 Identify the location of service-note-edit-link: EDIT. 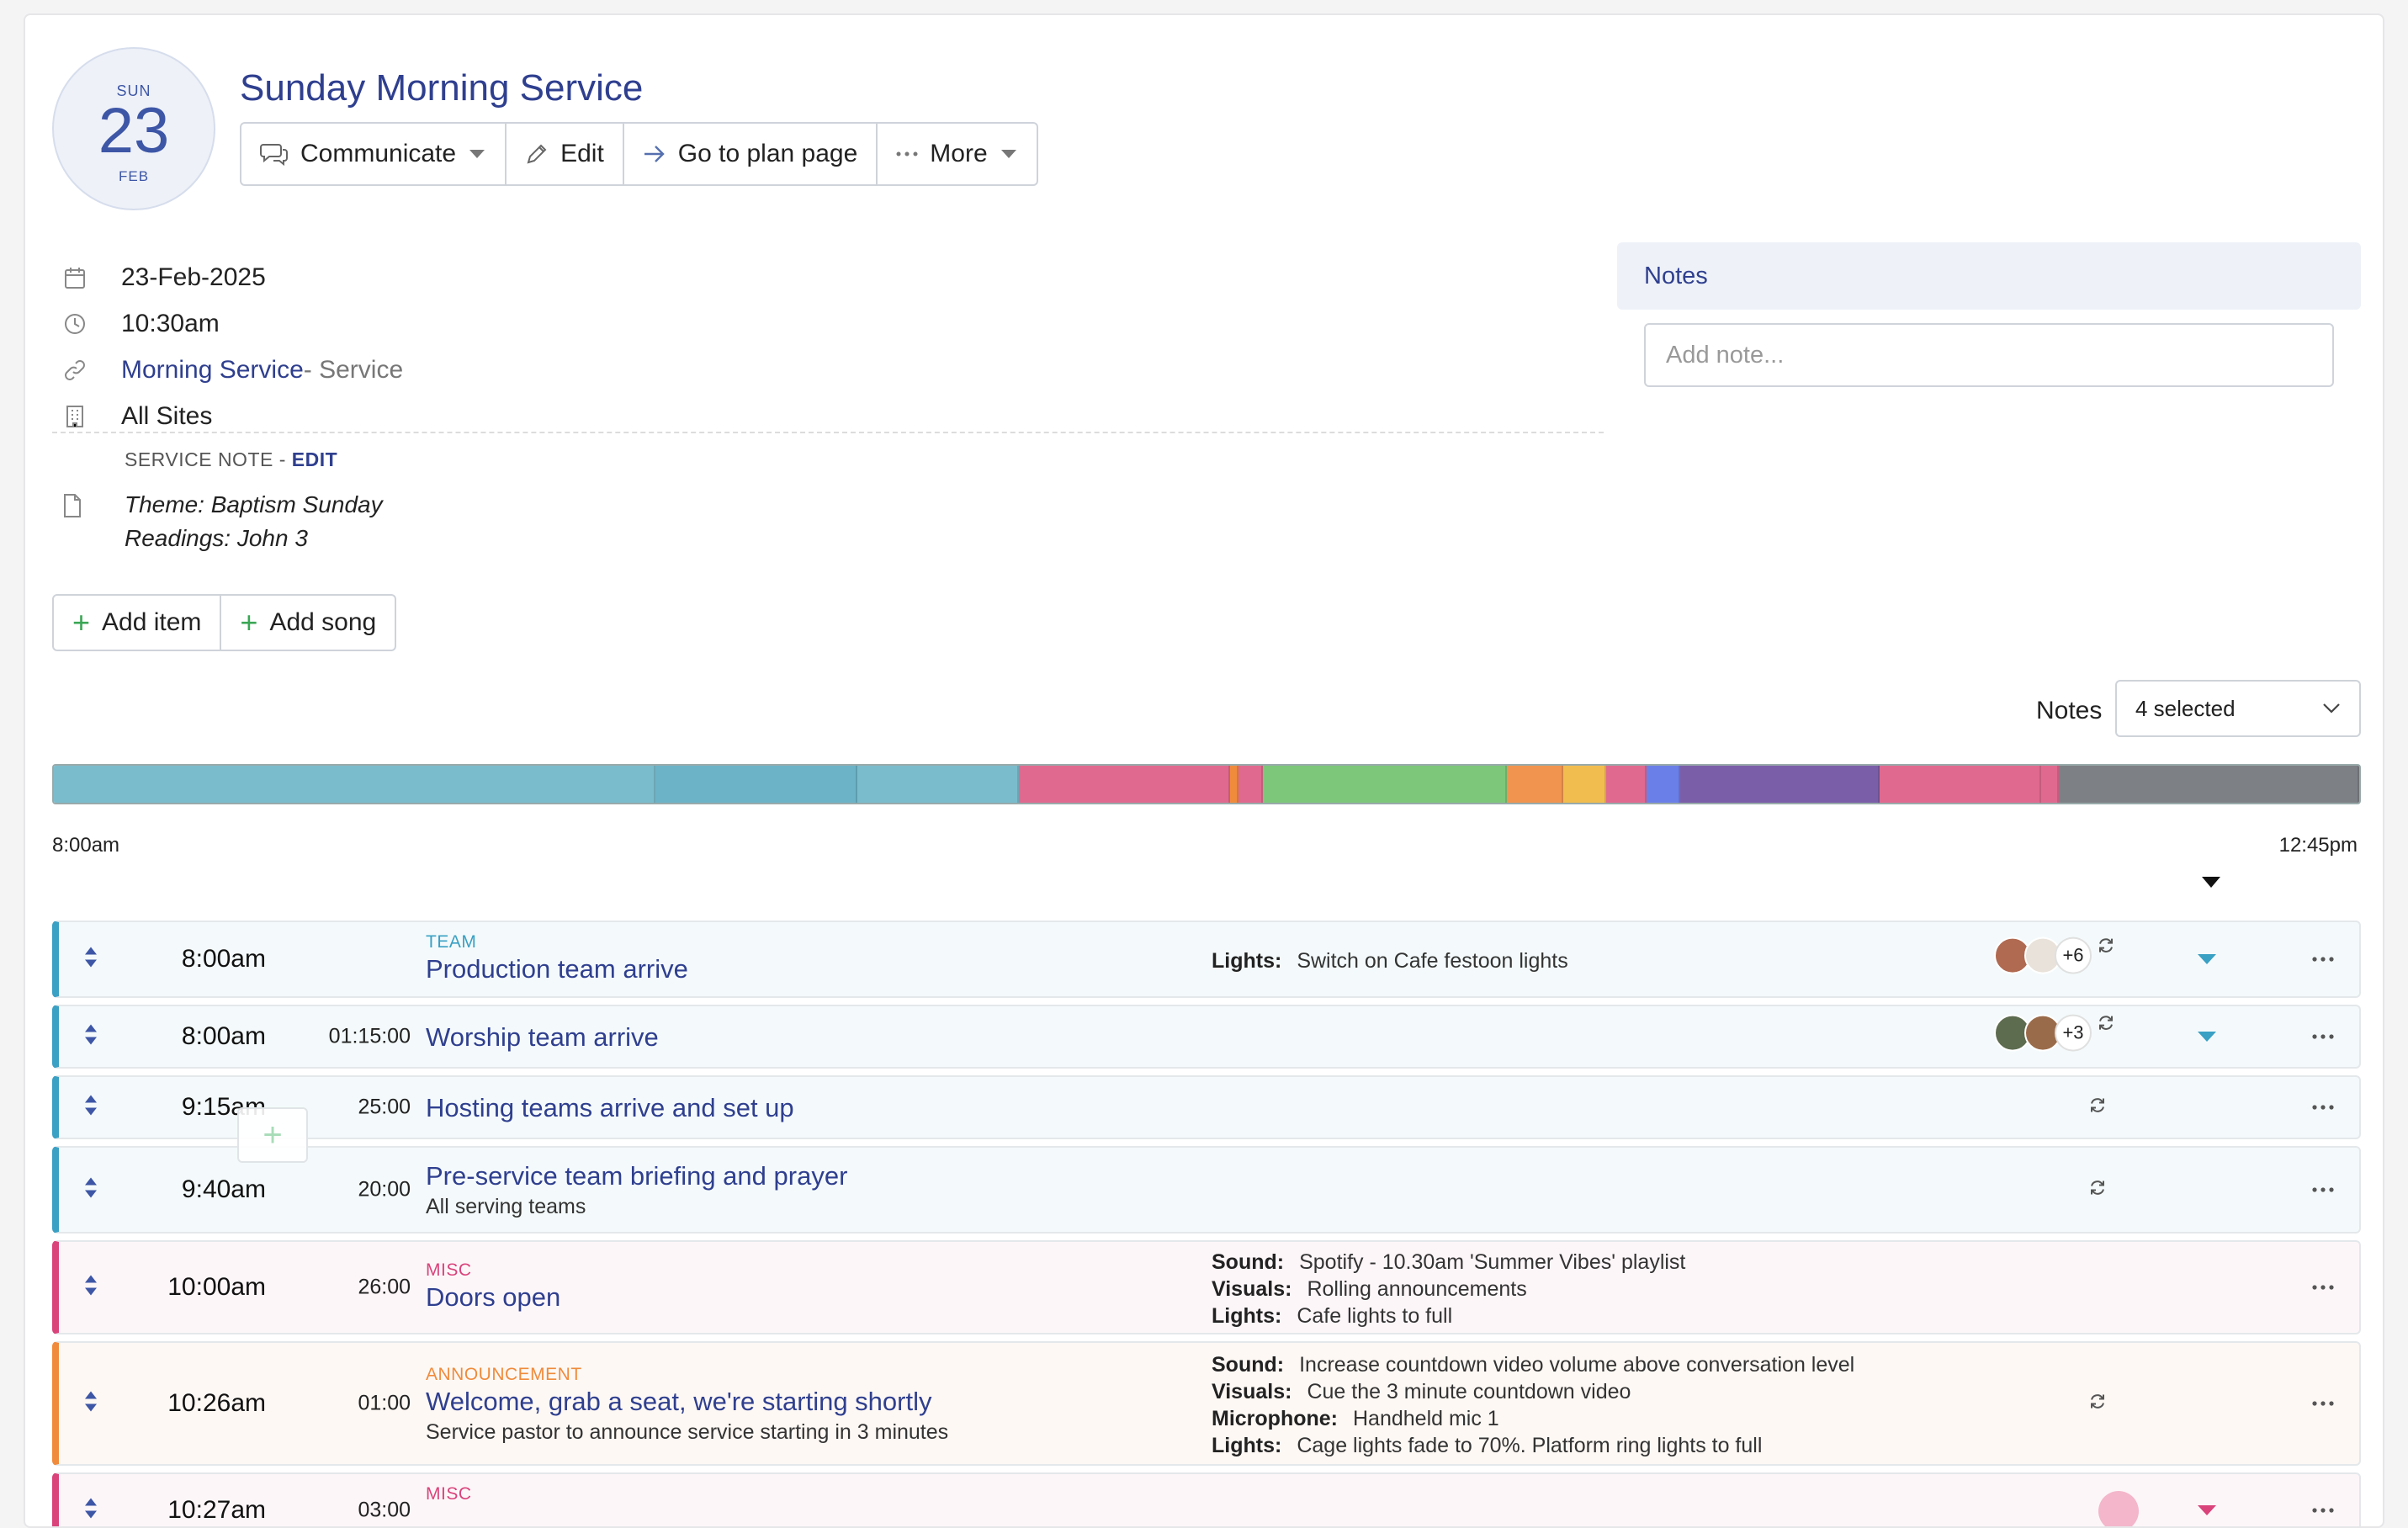
(315, 459).